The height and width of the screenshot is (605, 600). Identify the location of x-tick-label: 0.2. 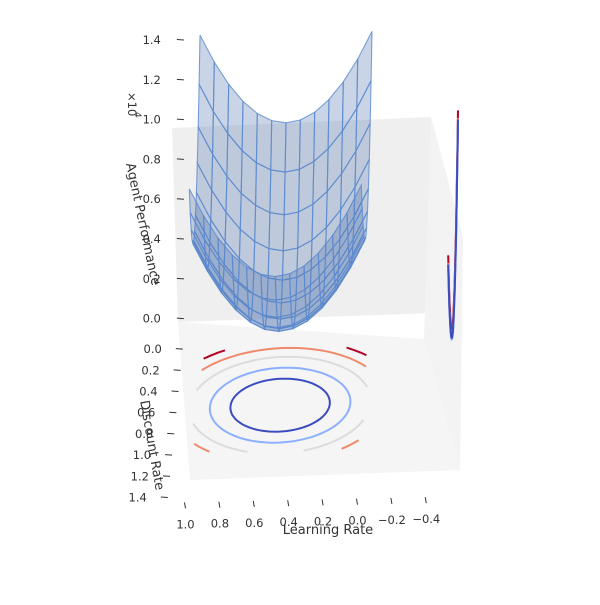
(323, 521).